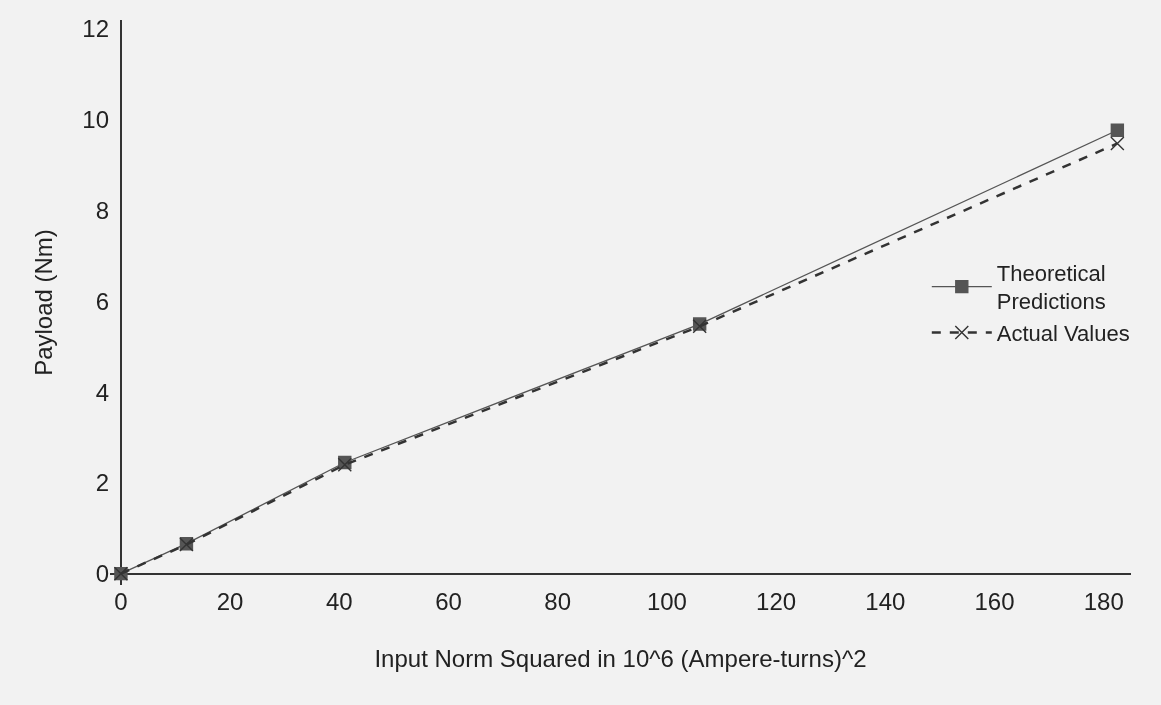  What do you see at coordinates (666, 601) in the screenshot?
I see `x-tick-label: 100` at bounding box center [666, 601].